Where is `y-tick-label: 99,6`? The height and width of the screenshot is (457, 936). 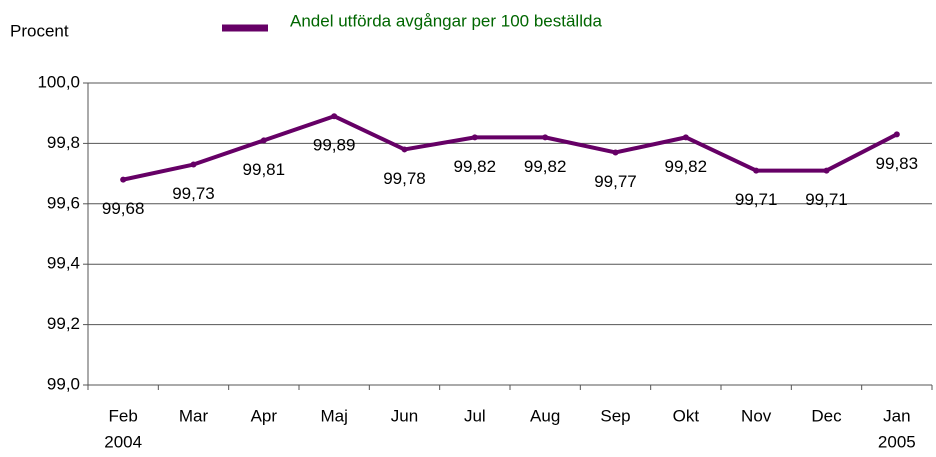
y-tick-label: 99,6 is located at coordinates (63, 202).